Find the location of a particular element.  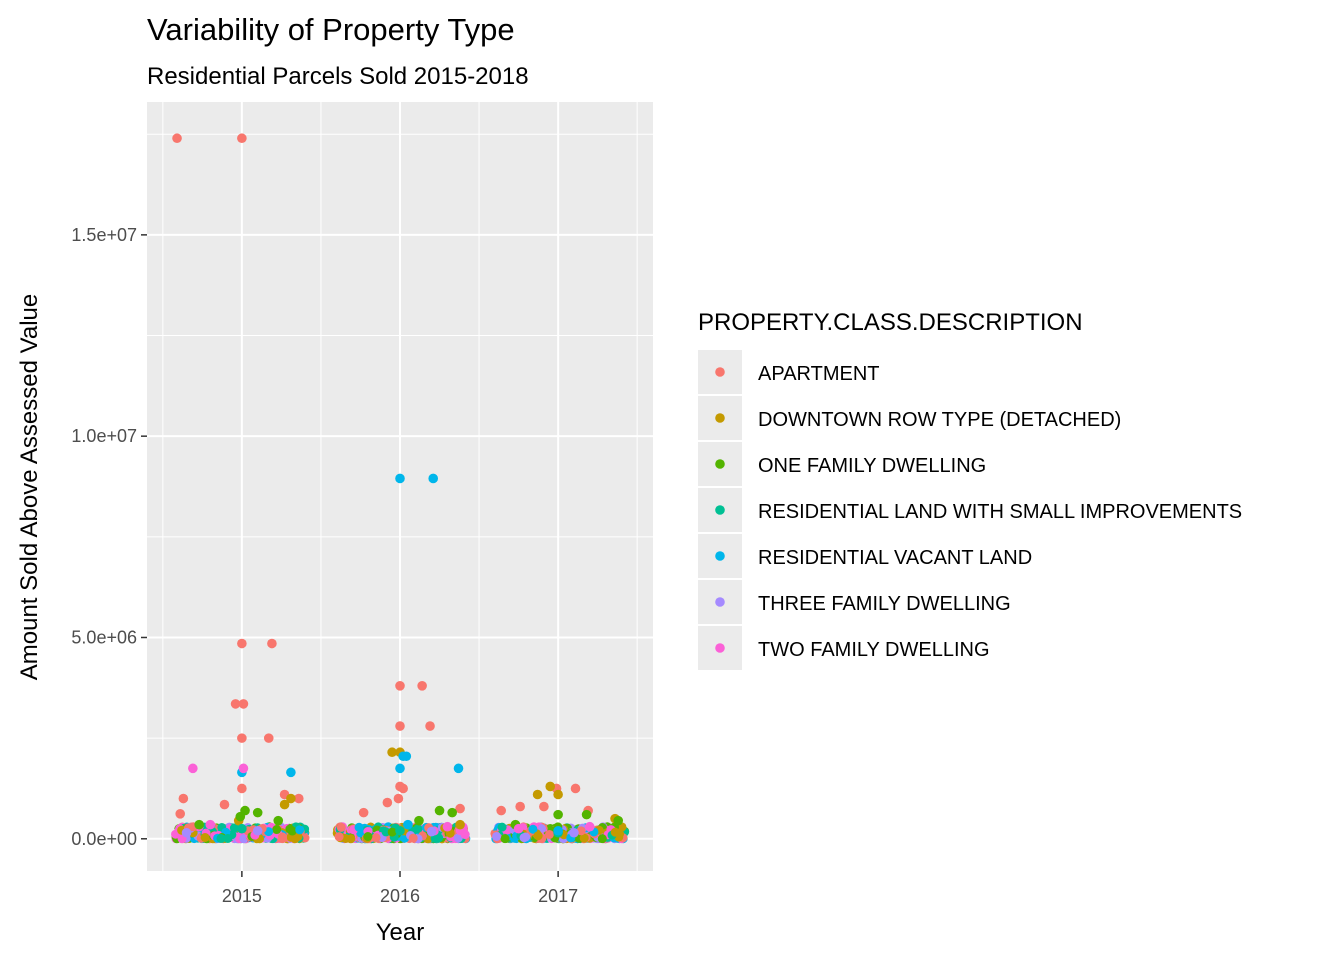

y-tick-label: 1.0e+07 is located at coordinates (104, 436).